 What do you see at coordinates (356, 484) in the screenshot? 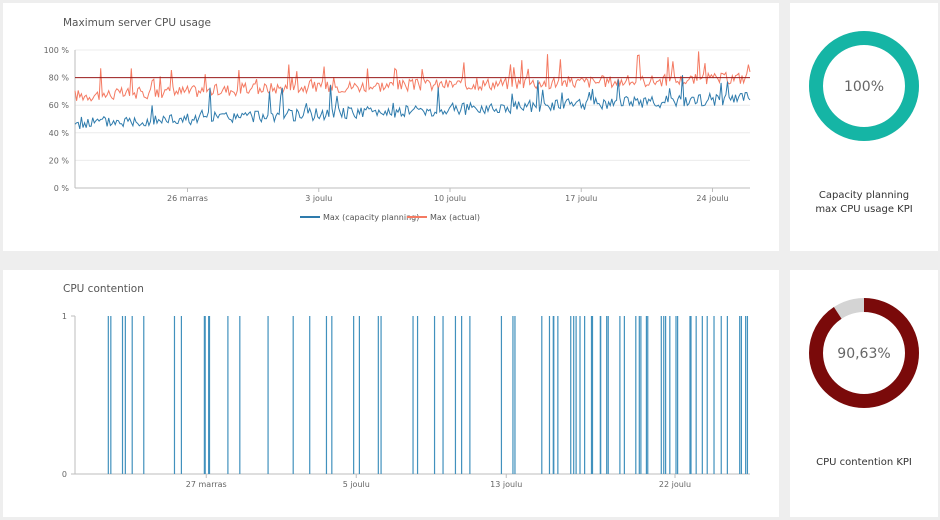
I see `x-tick-label: 5 joulu` at bounding box center [356, 484].